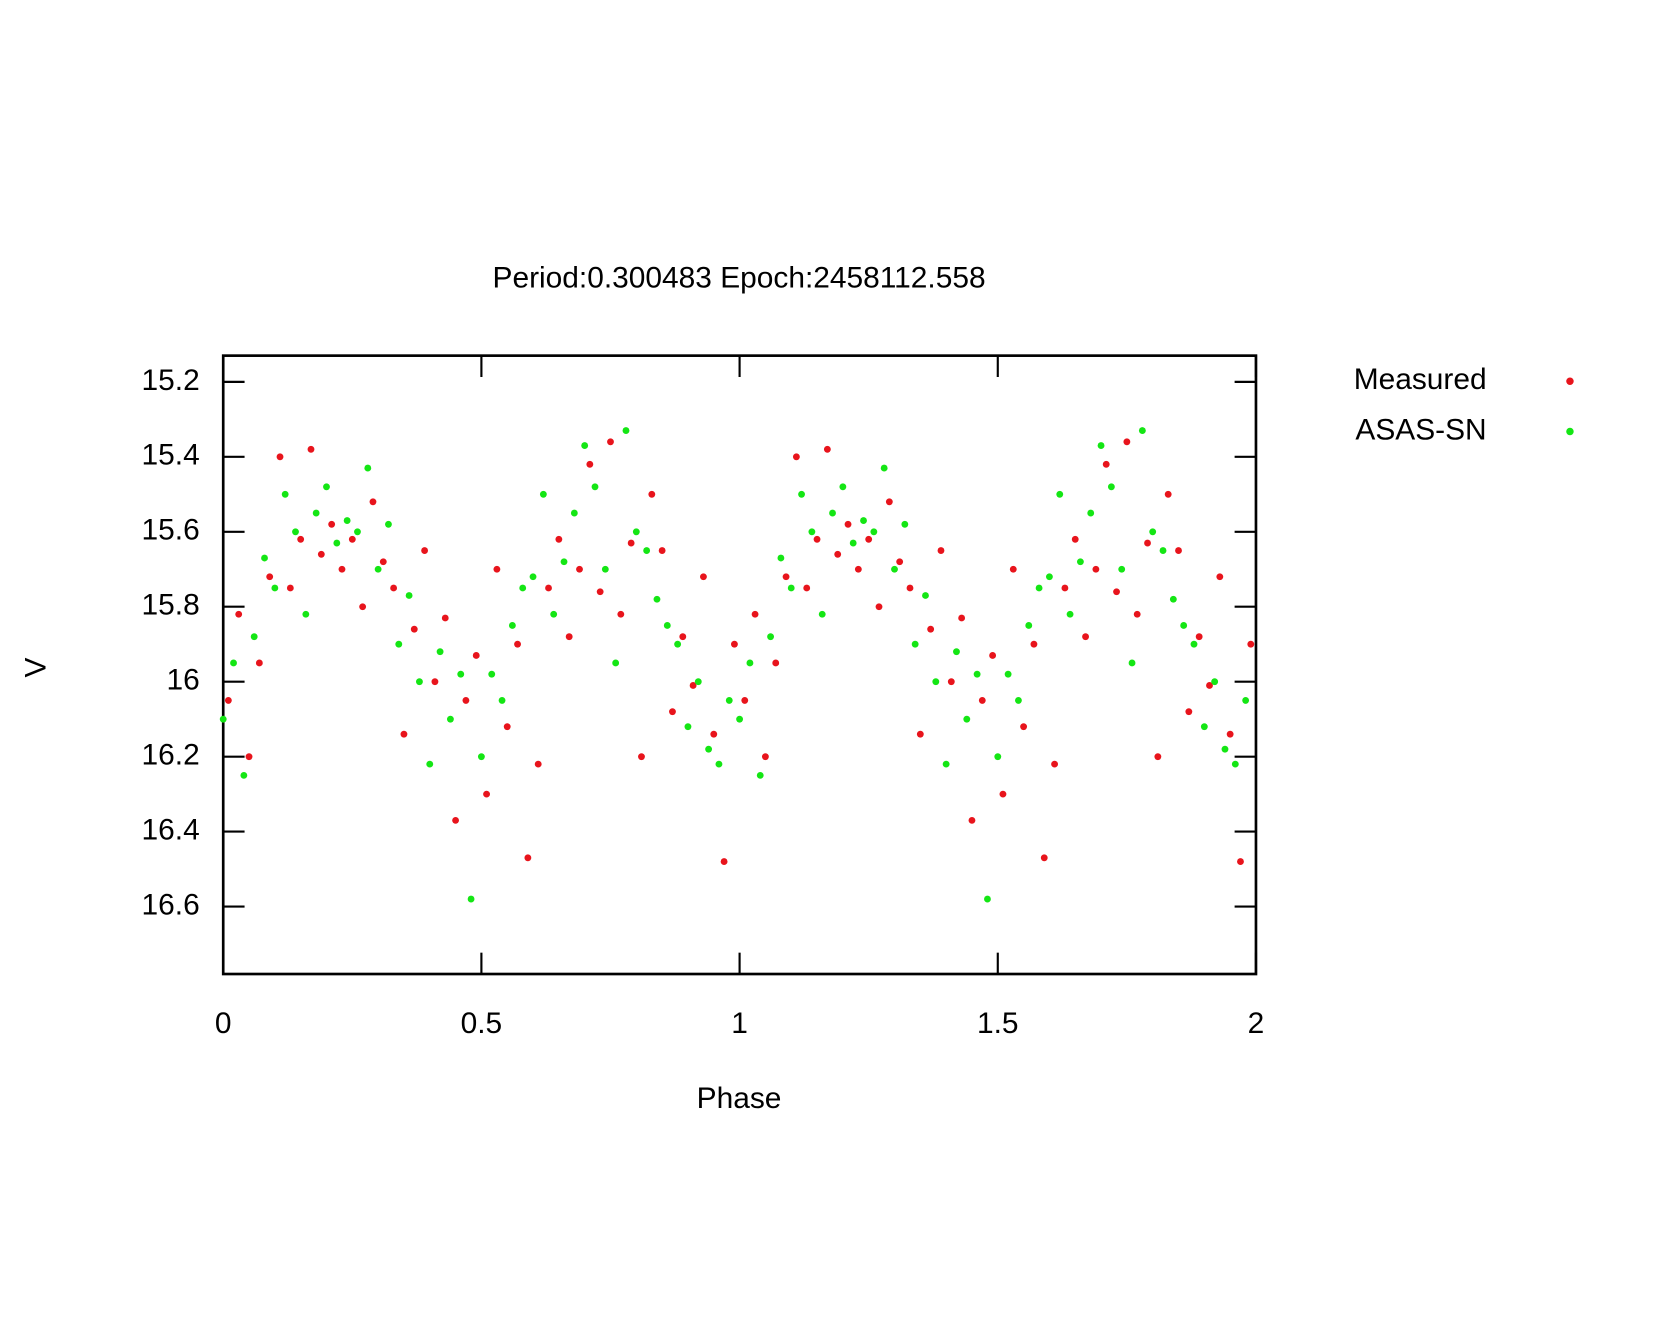 This screenshot has width=1666, height=1333. Describe the element at coordinates (739, 278) in the screenshot. I see `chart-title: Period:0.300483 Epoch:2458112.558` at that location.